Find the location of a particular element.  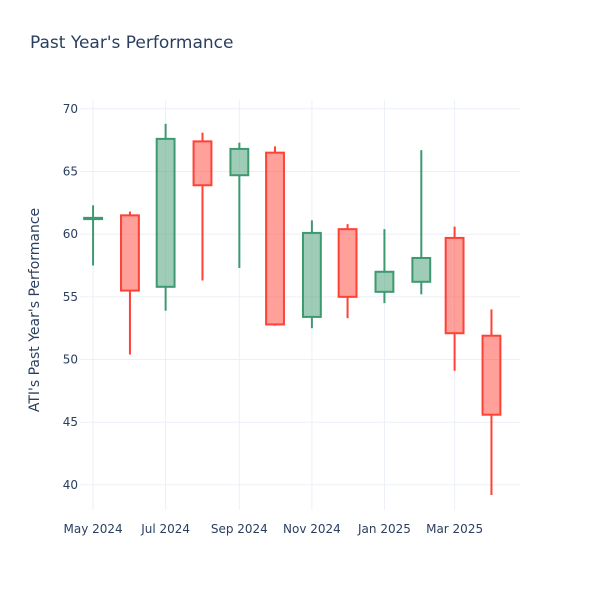

x-tick-label: May 2024 is located at coordinates (92, 529).